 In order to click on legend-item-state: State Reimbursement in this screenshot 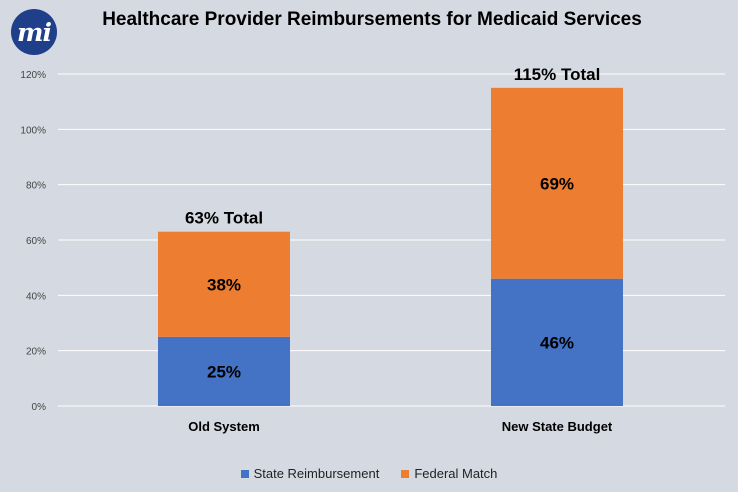, I will do `click(310, 473)`.